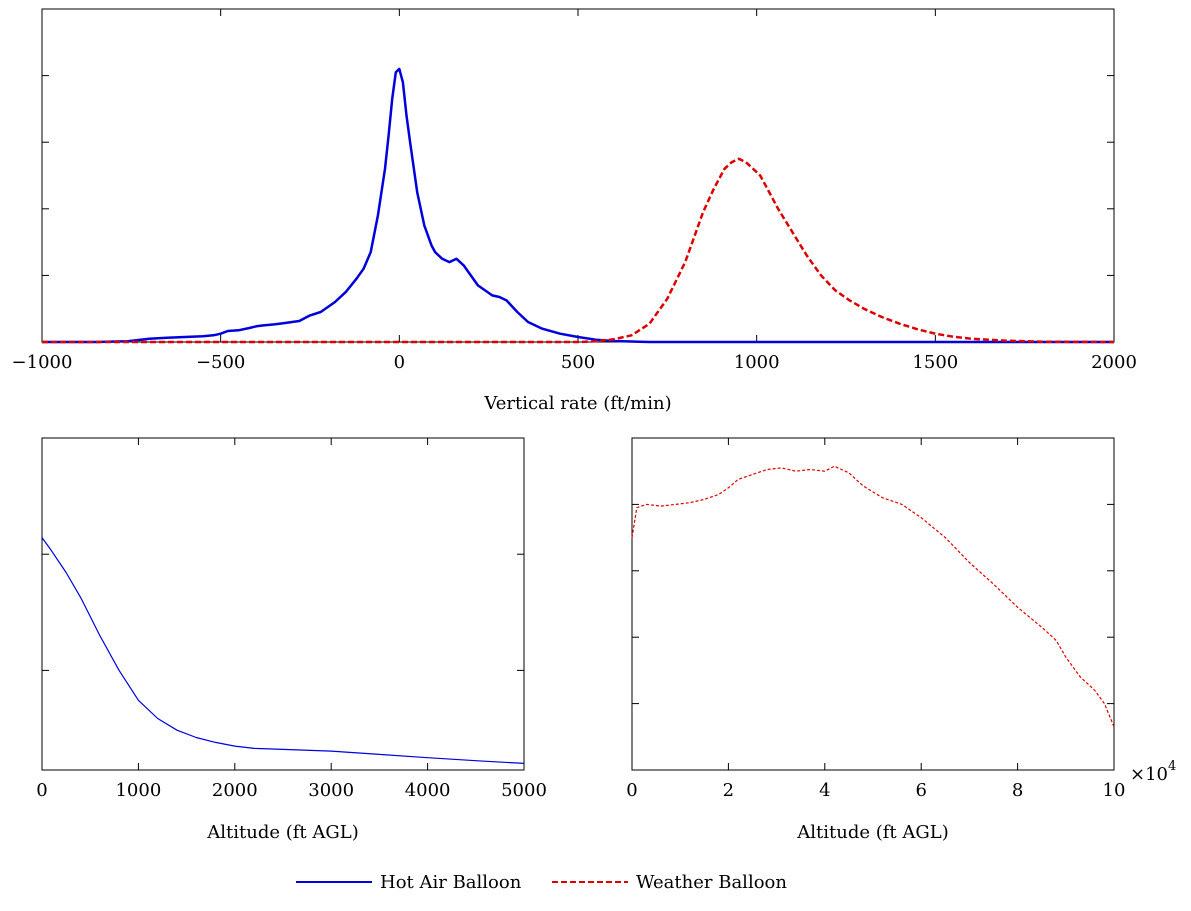 This screenshot has width=1191, height=911. What do you see at coordinates (220, 362) in the screenshot?
I see `x-tick-label: −500` at bounding box center [220, 362].